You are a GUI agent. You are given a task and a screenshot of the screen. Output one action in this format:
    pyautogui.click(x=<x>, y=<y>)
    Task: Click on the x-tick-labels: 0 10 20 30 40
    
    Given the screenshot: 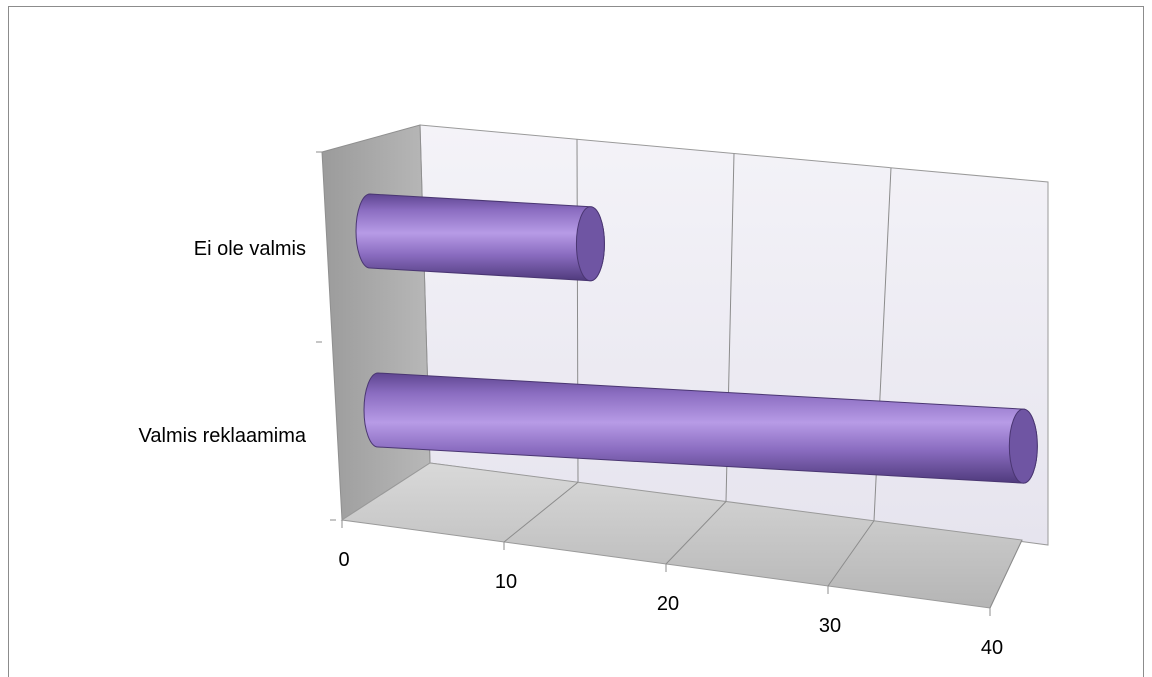 What is the action you would take?
    pyautogui.click(x=670, y=604)
    